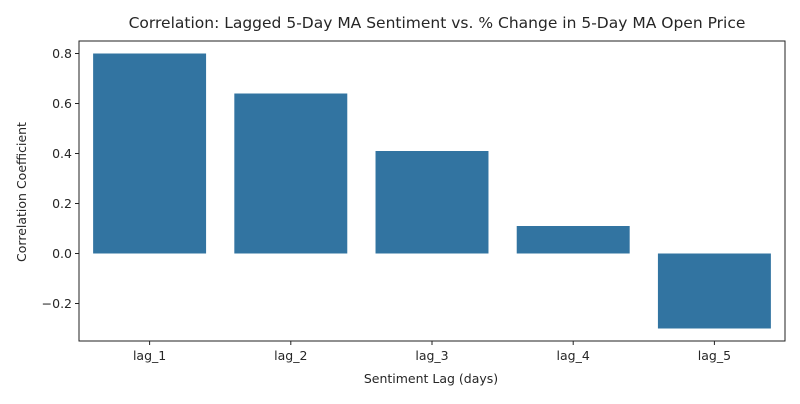 This screenshot has height=404, width=800. What do you see at coordinates (431, 378) in the screenshot?
I see `x-axis-label: Sentiment Lag (days)` at bounding box center [431, 378].